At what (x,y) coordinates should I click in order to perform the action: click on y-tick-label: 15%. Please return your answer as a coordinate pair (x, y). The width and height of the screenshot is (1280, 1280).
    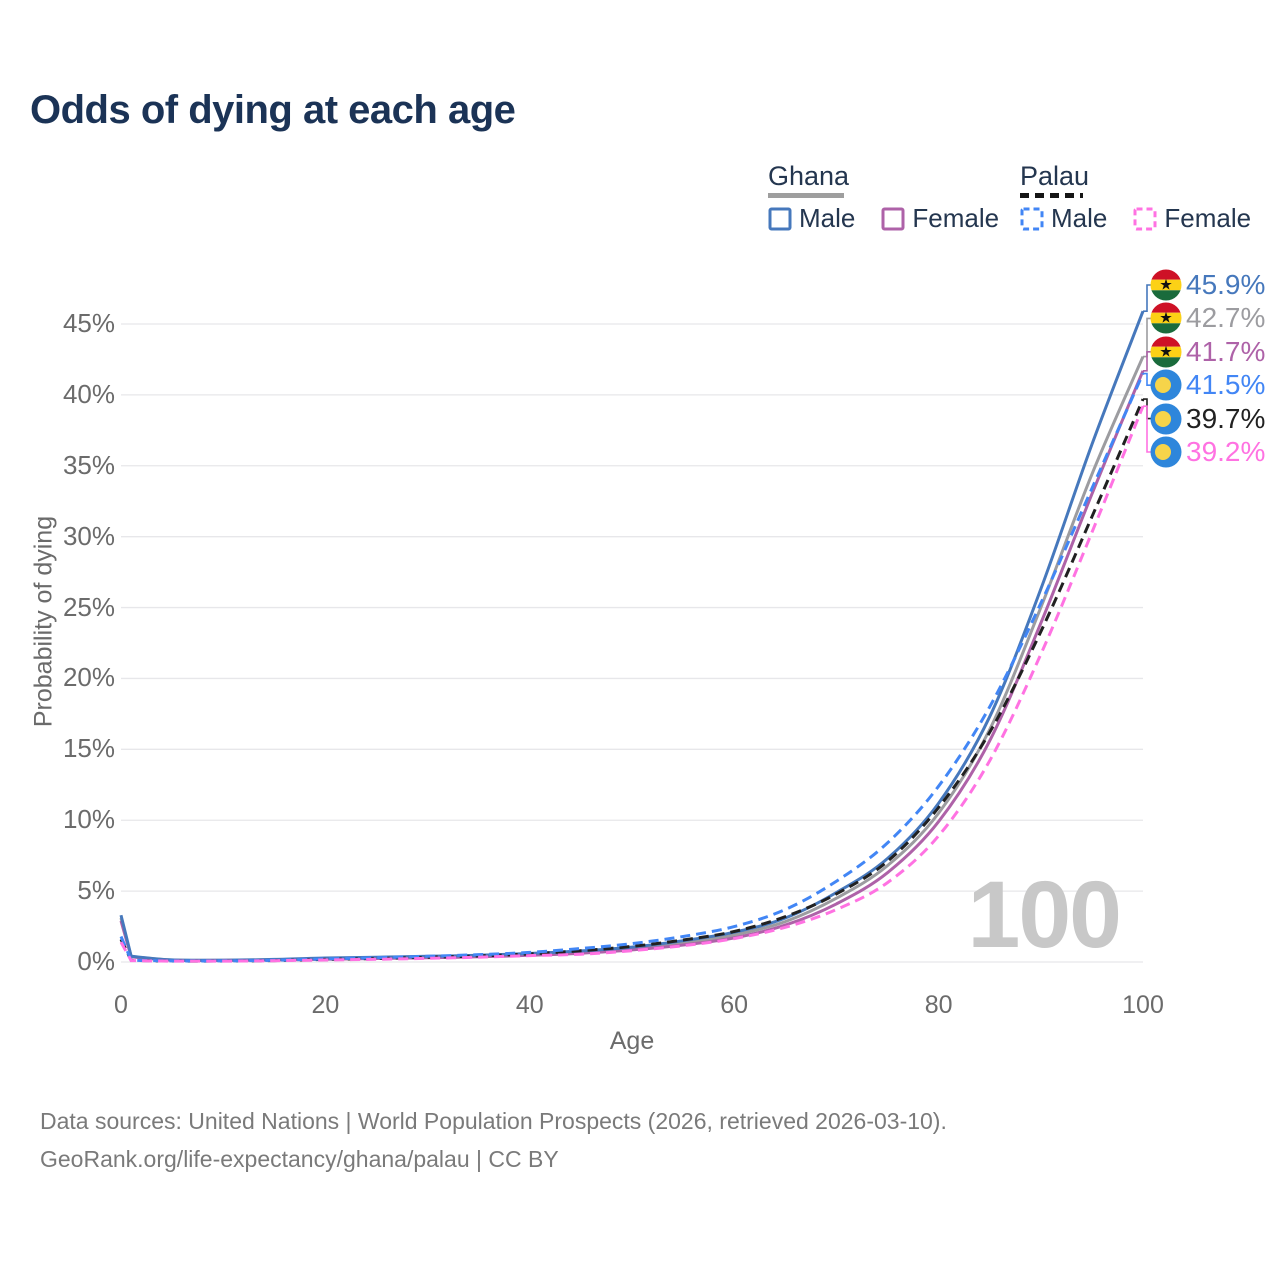
    Looking at the image, I should click on (88, 748).